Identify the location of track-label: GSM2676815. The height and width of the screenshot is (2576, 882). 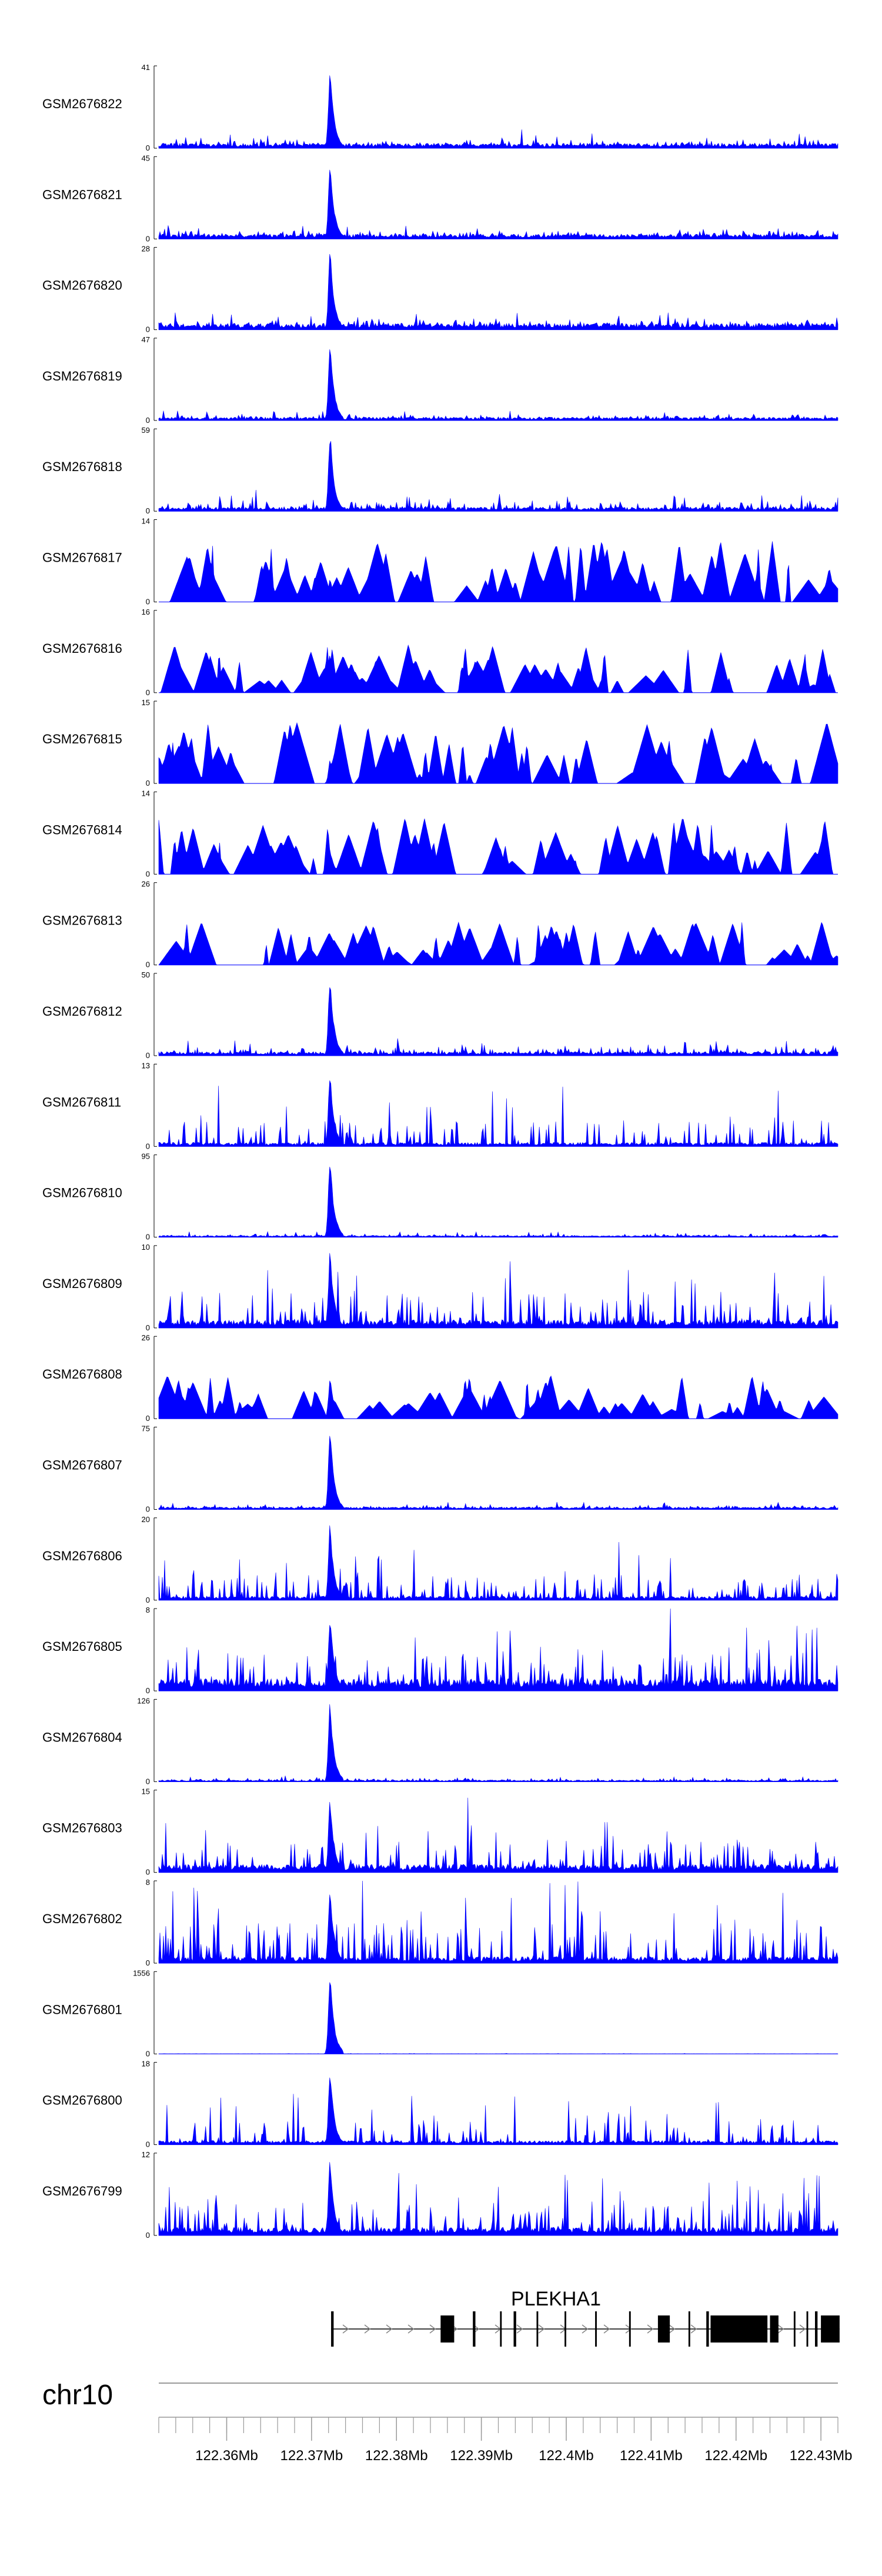
(82, 739).